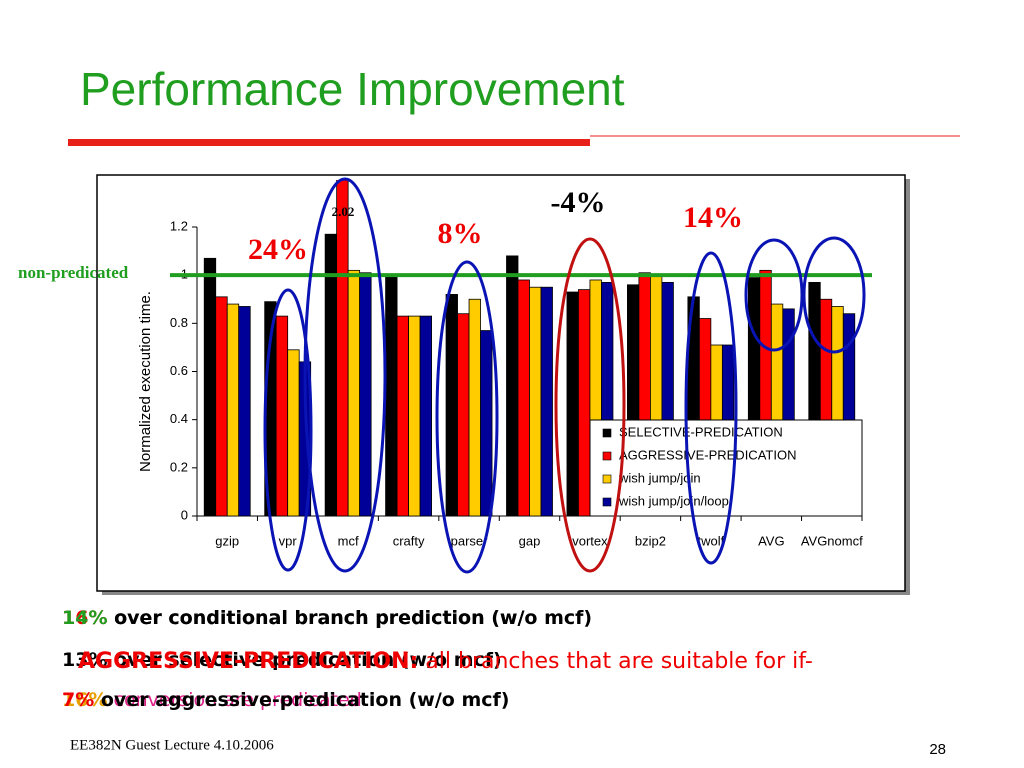 This screenshot has width=1024, height=768. I want to click on legend-label: wish jump/join, so click(659, 477).